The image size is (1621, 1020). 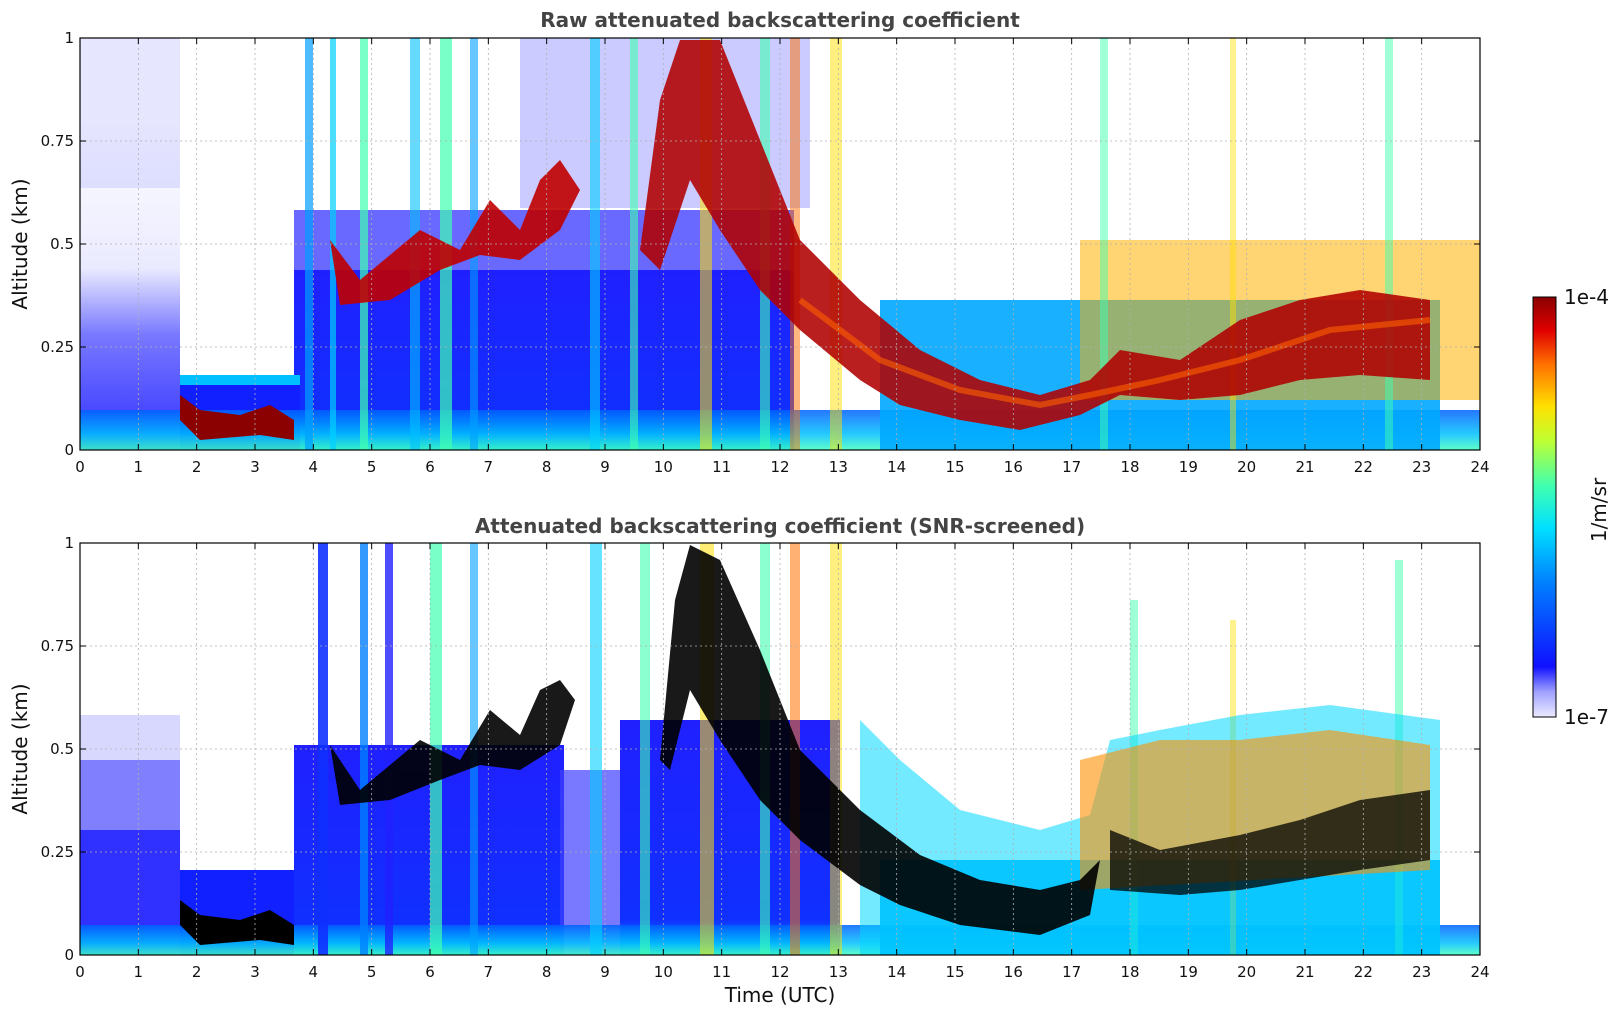 What do you see at coordinates (1571, 507) in the screenshot?
I see `colorbar: 1e-4 1e-7 1/m/sr` at bounding box center [1571, 507].